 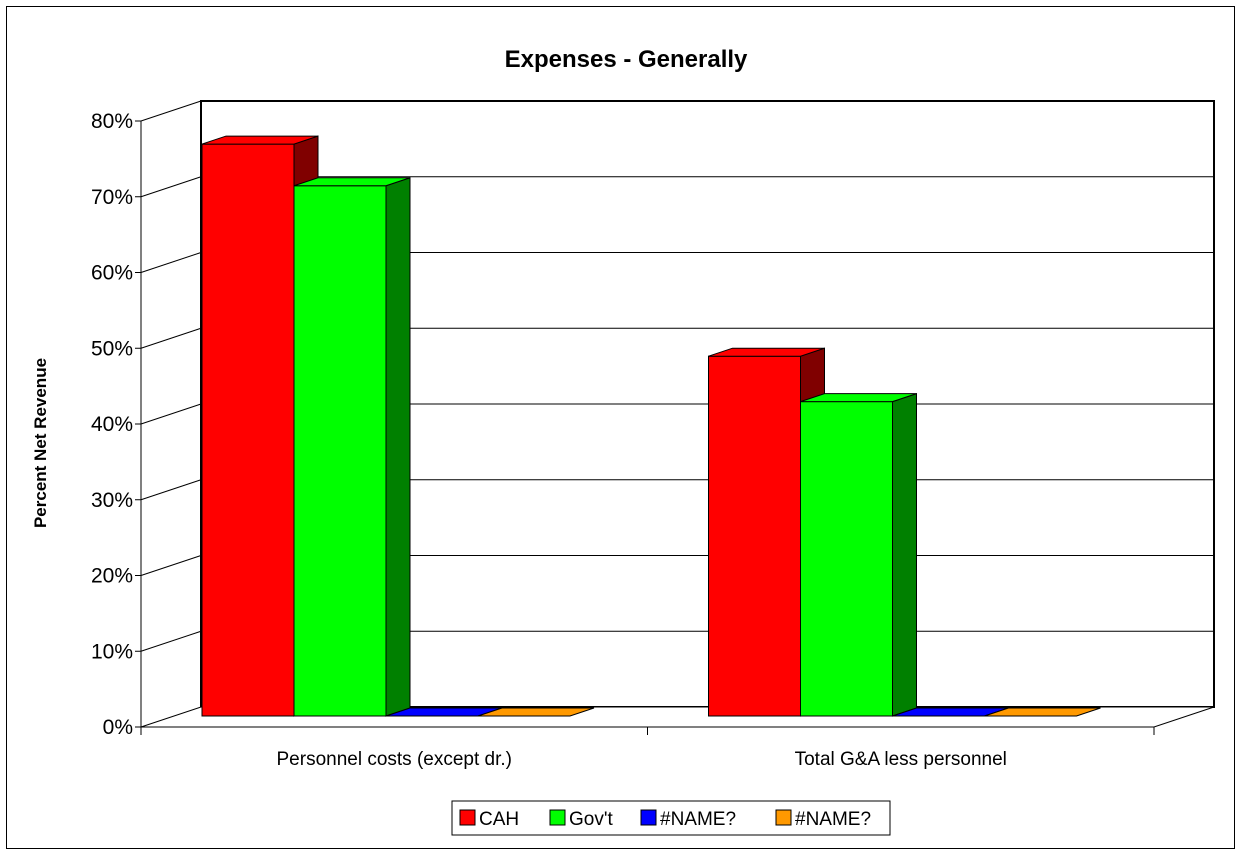 I want to click on x-tick-label: Personnel costs (except dr.), so click(x=395, y=759).